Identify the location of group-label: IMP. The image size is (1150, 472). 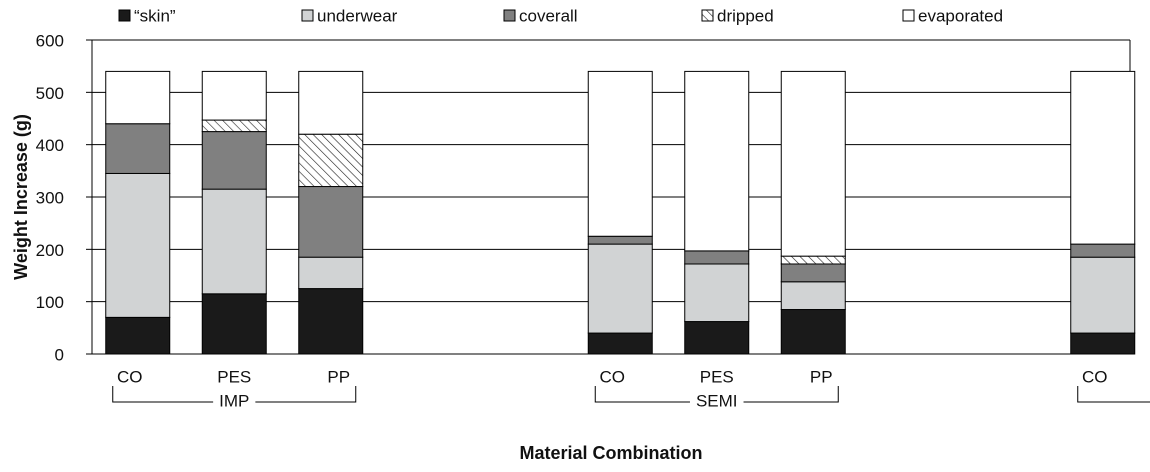
(234, 400).